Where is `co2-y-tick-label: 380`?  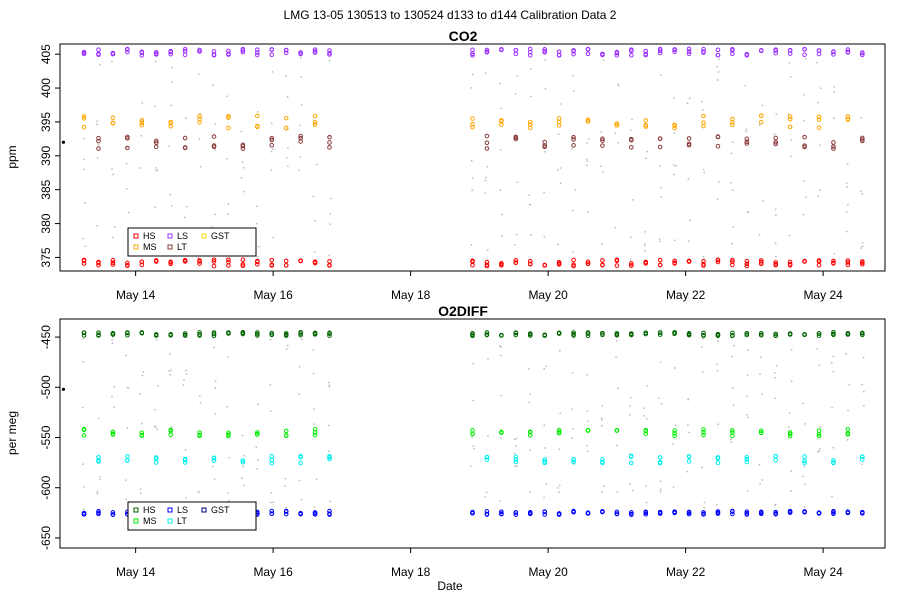 co2-y-tick-label: 380 is located at coordinates (46, 223).